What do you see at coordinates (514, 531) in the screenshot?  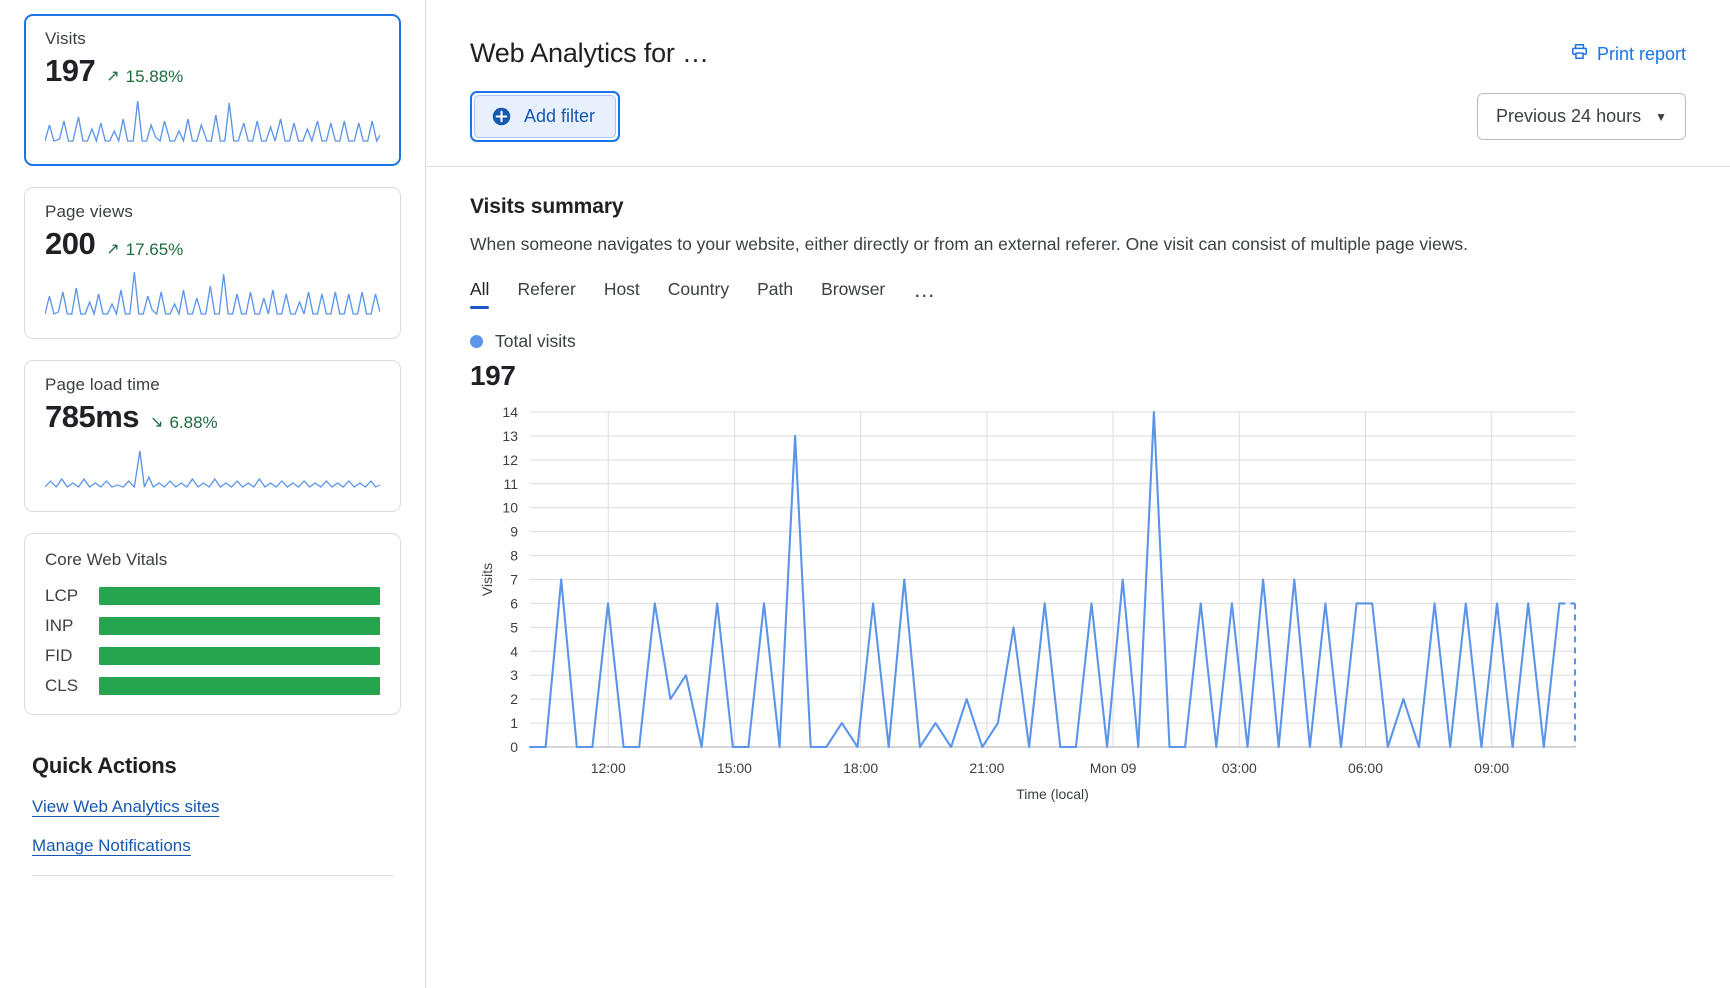 I see `svg-text: 9` at bounding box center [514, 531].